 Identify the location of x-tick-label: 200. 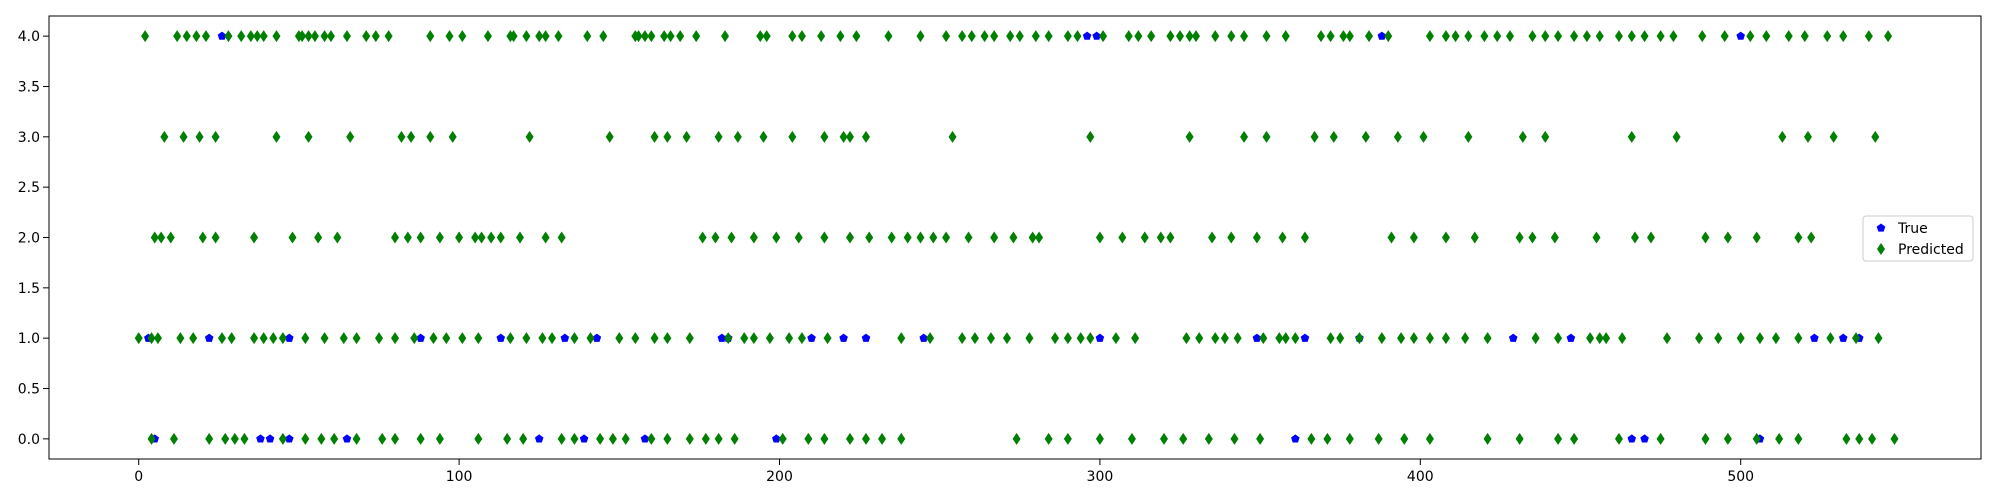
(779, 477).